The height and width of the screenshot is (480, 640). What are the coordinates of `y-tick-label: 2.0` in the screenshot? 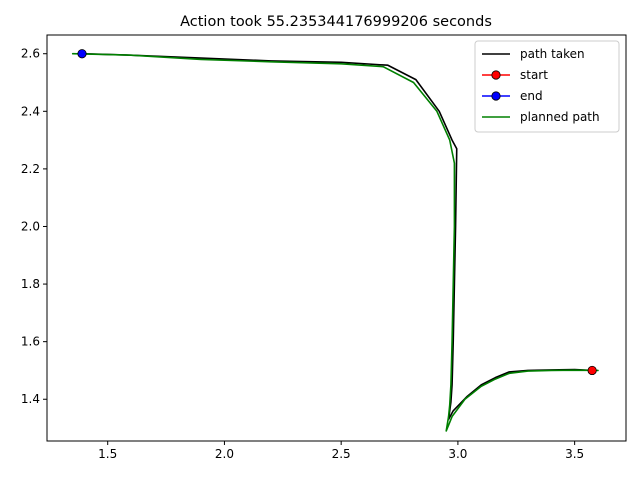 It's located at (30, 226).